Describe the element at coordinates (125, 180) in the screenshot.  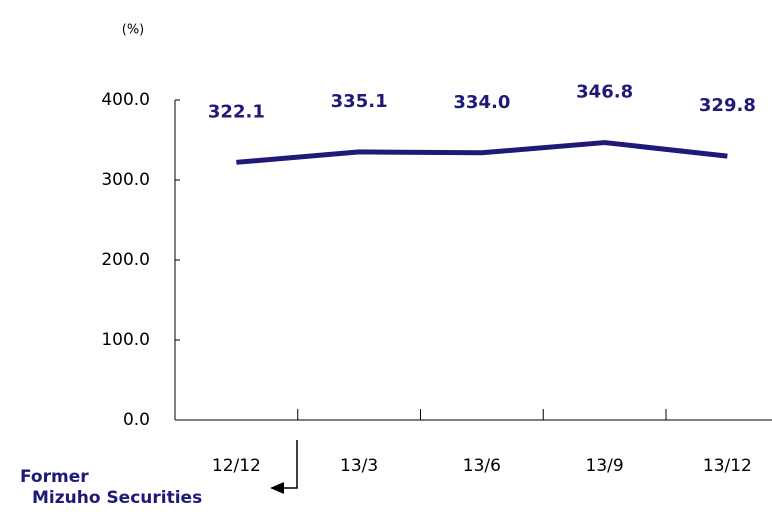
I see `y-tick-label: 300.0` at that location.